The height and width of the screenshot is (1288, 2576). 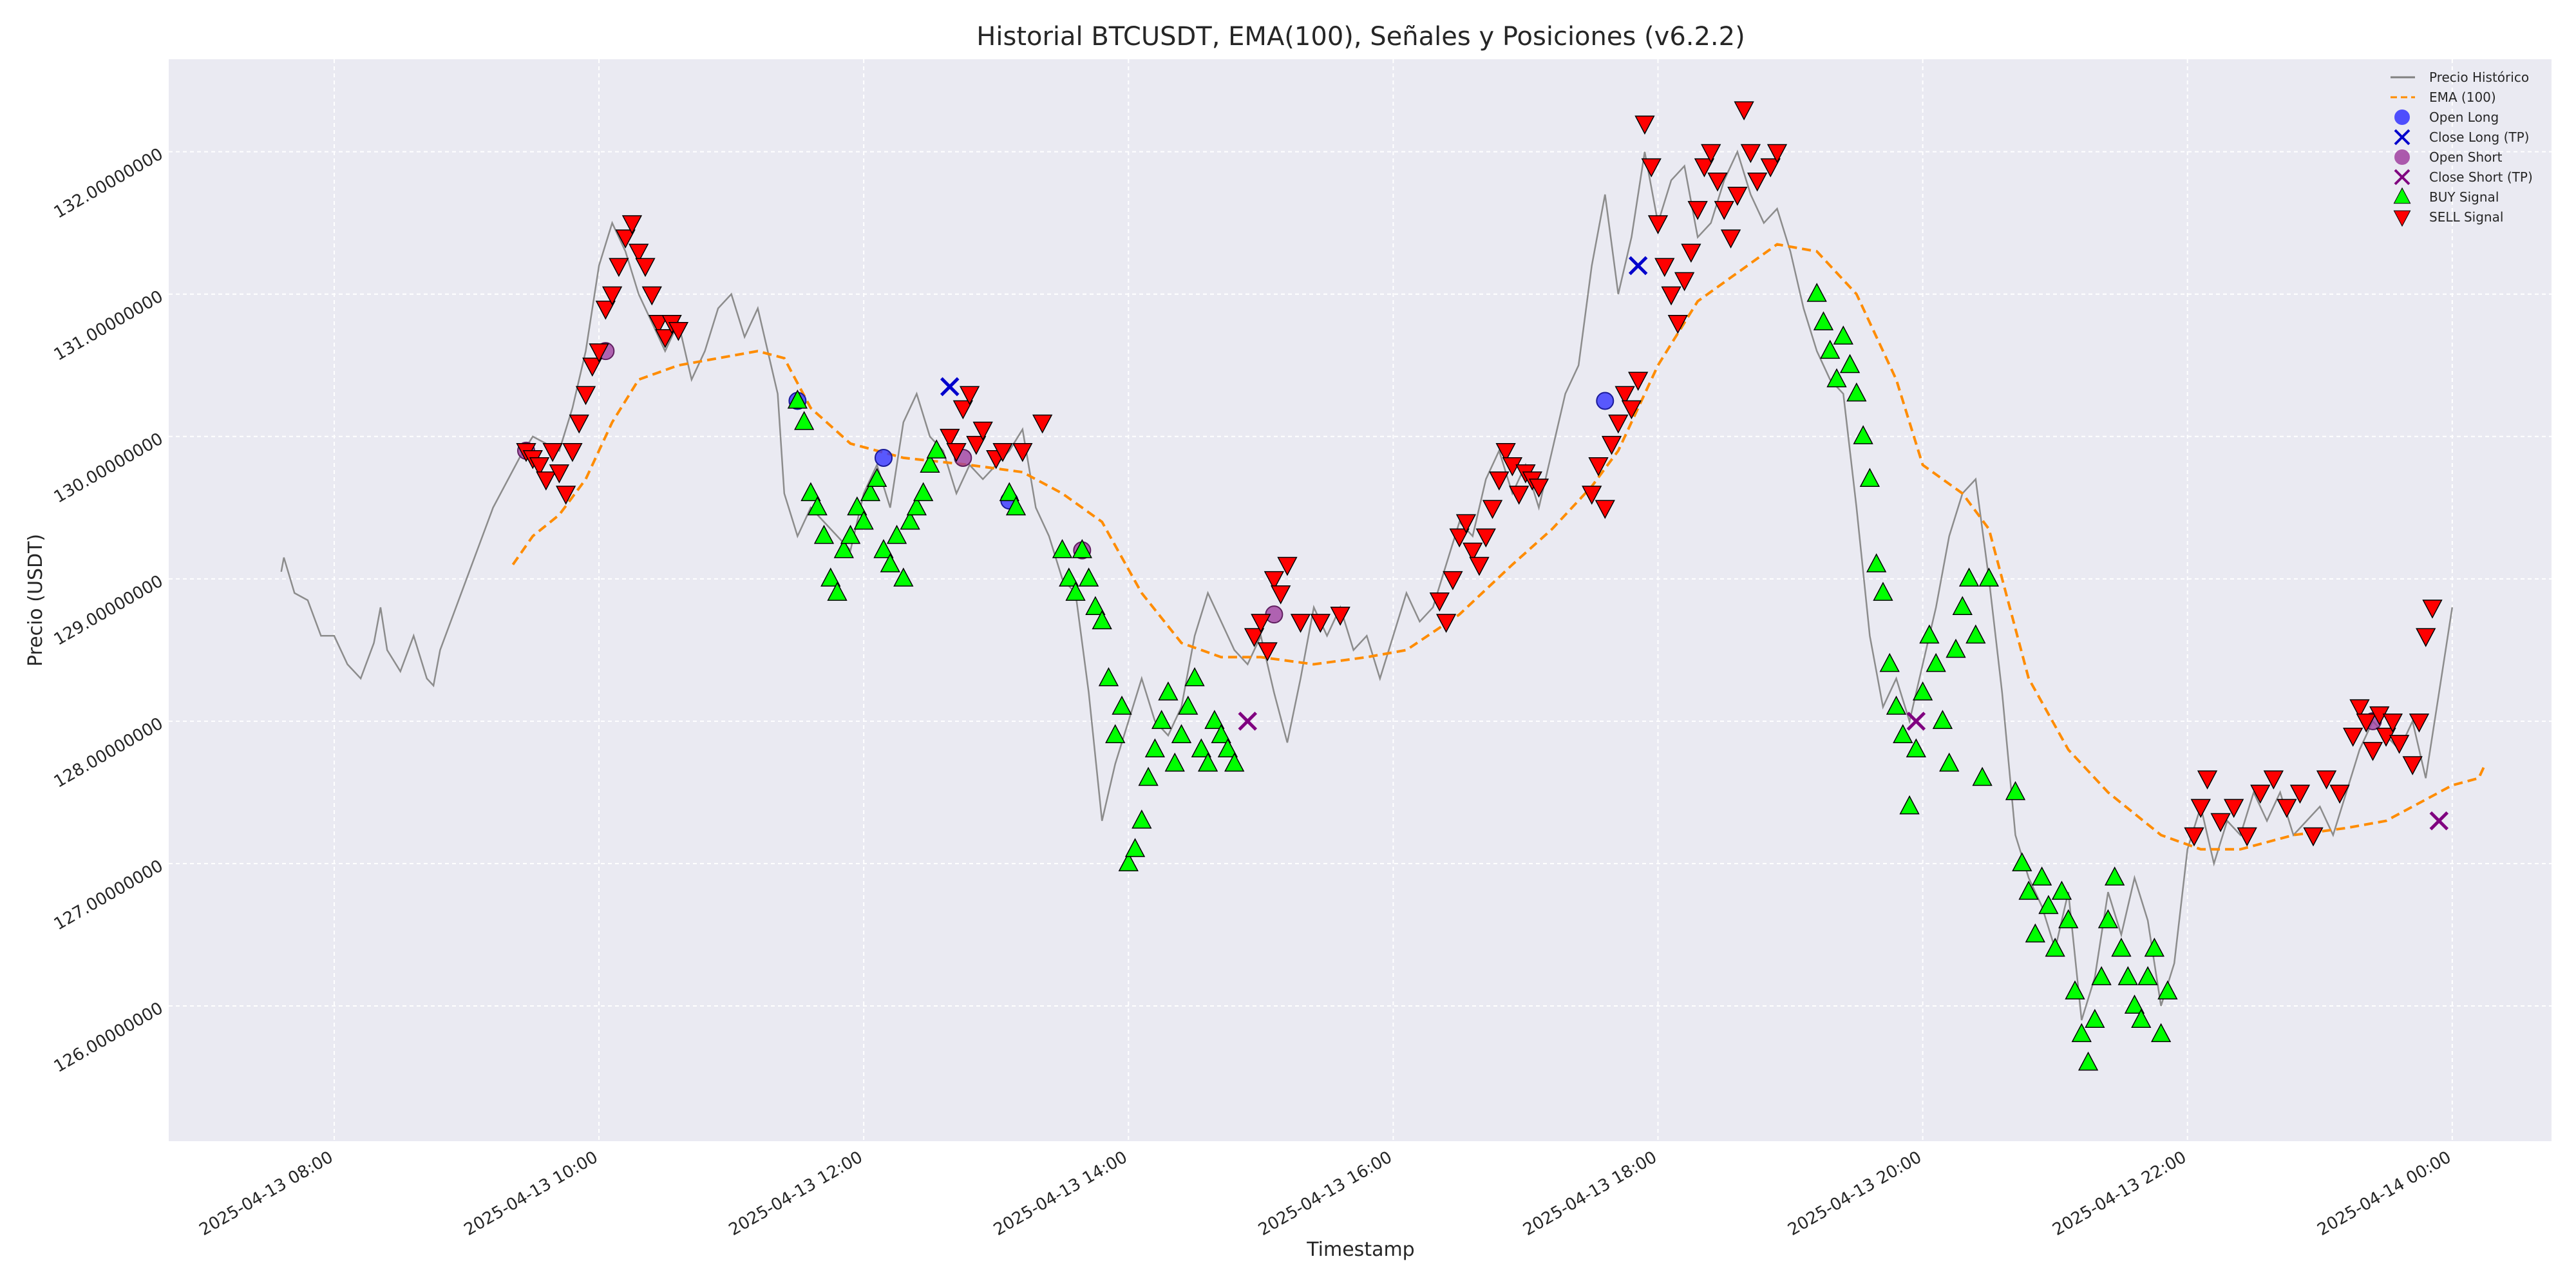 I want to click on close-short-marker, so click(x=1248, y=721).